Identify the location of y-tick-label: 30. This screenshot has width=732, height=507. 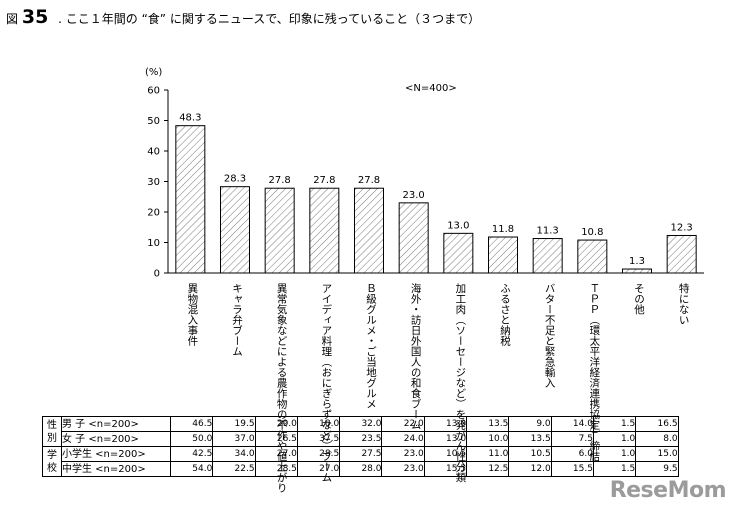
(153, 182).